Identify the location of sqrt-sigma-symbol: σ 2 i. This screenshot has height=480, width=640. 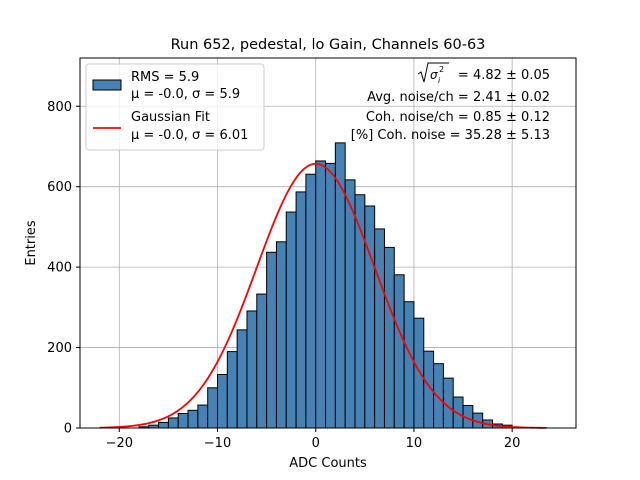
(433, 73).